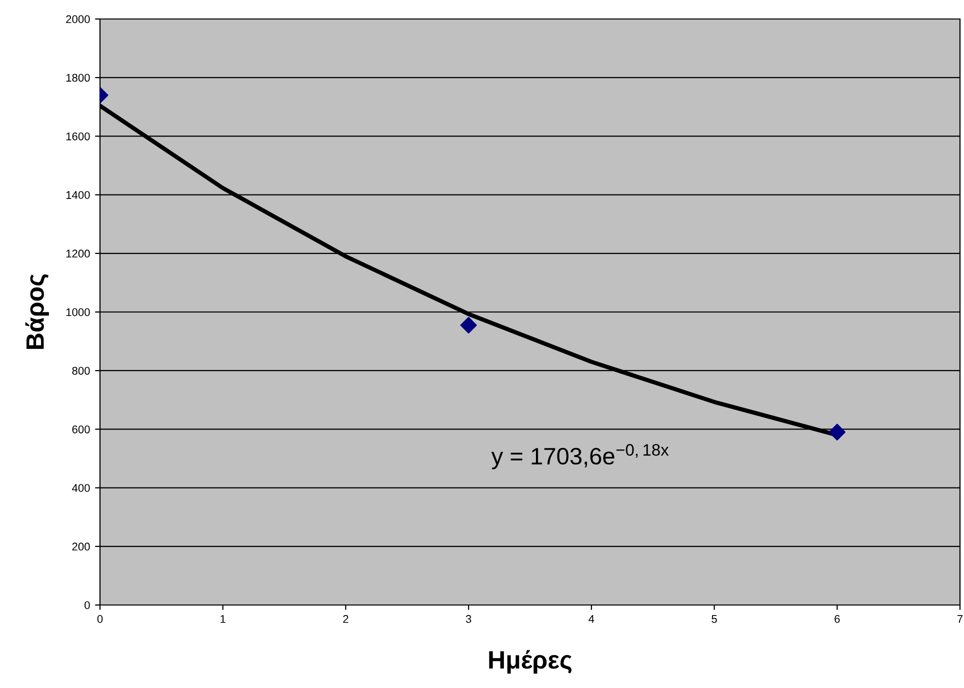 The image size is (964, 688). What do you see at coordinates (81, 429) in the screenshot?
I see `y-tick-label: 600` at bounding box center [81, 429].